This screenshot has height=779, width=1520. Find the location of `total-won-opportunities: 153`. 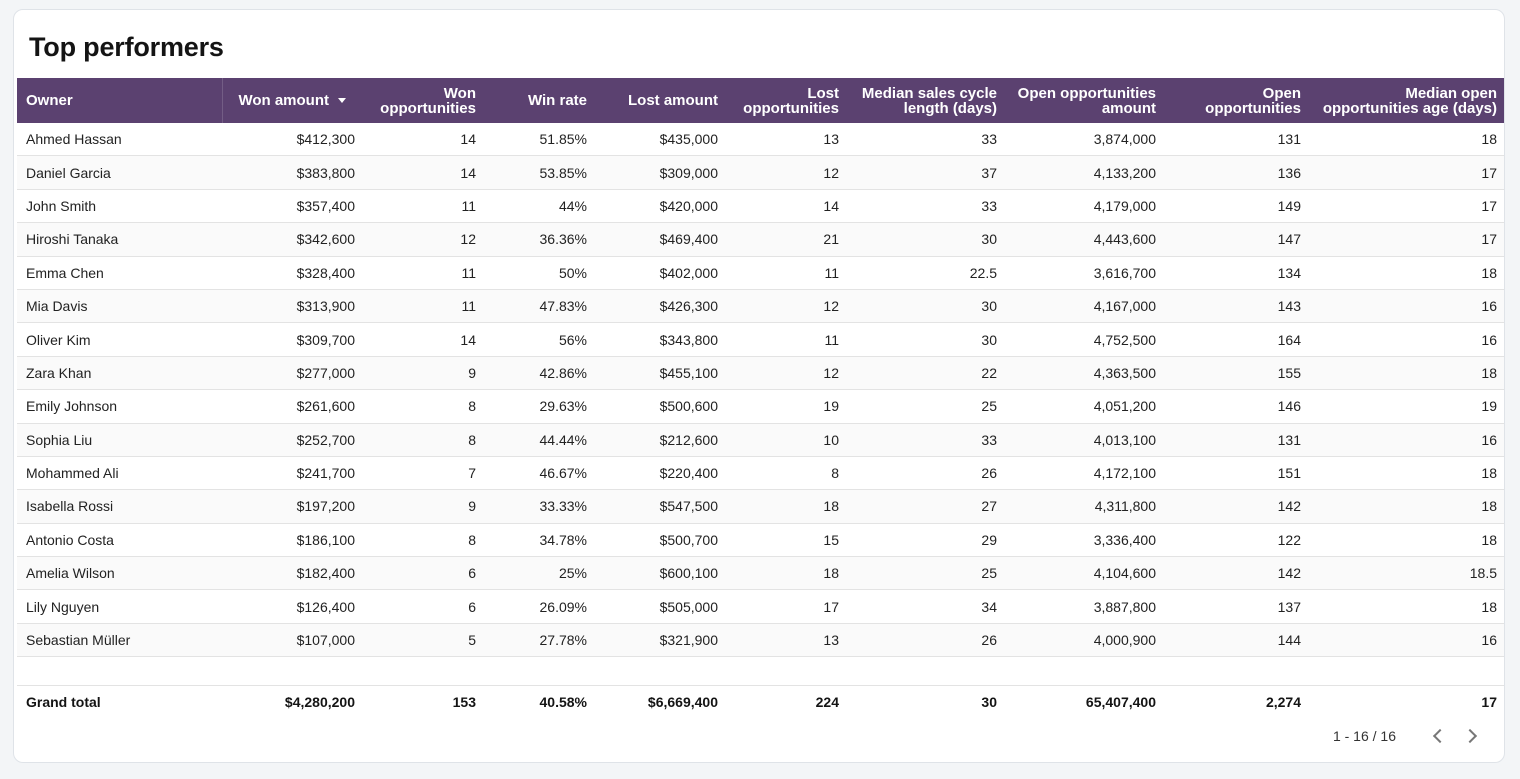

total-won-opportunities: 153 is located at coordinates (464, 702).